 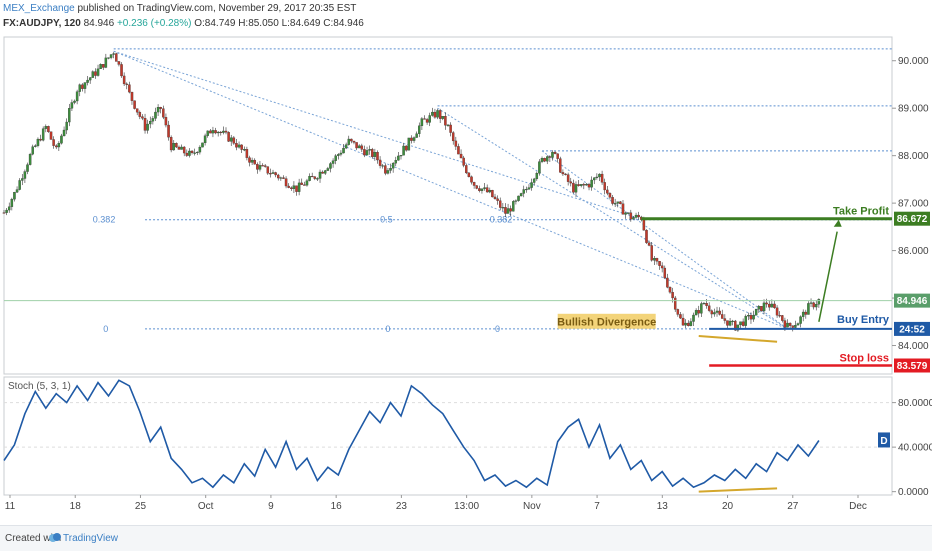 I want to click on time-tick-label: 9, so click(x=271, y=506).